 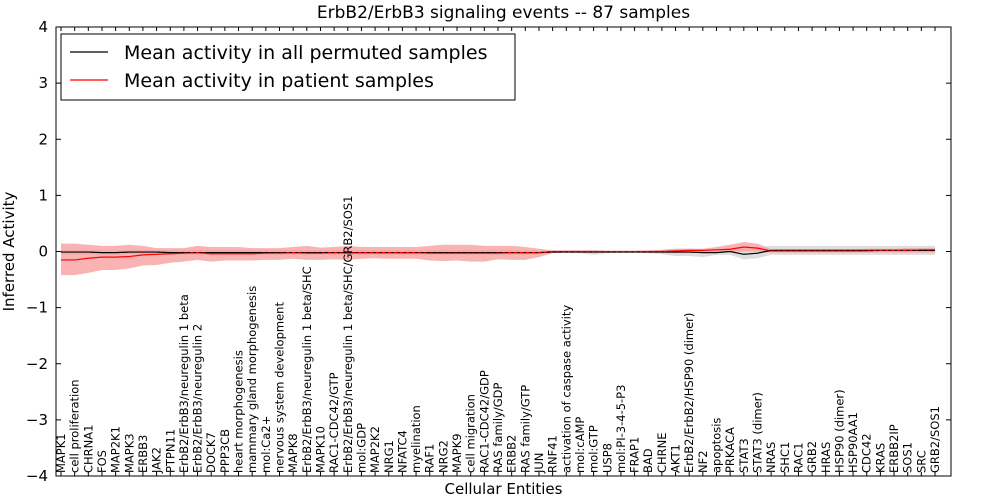 What do you see at coordinates (279, 81) in the screenshot?
I see `legend-label-patient: Mean activity in patient samples` at bounding box center [279, 81].